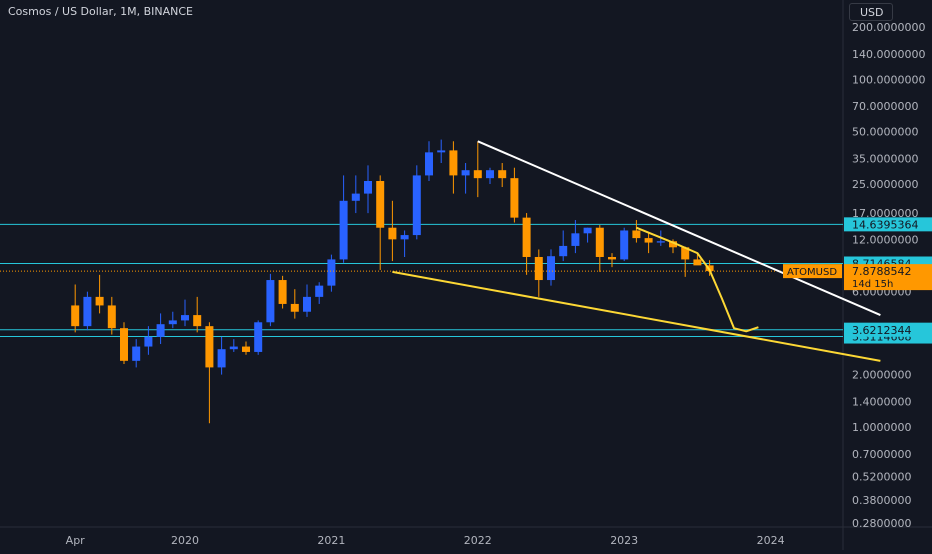 The height and width of the screenshot is (554, 932). I want to click on currency-selector-button: USD, so click(871, 12).